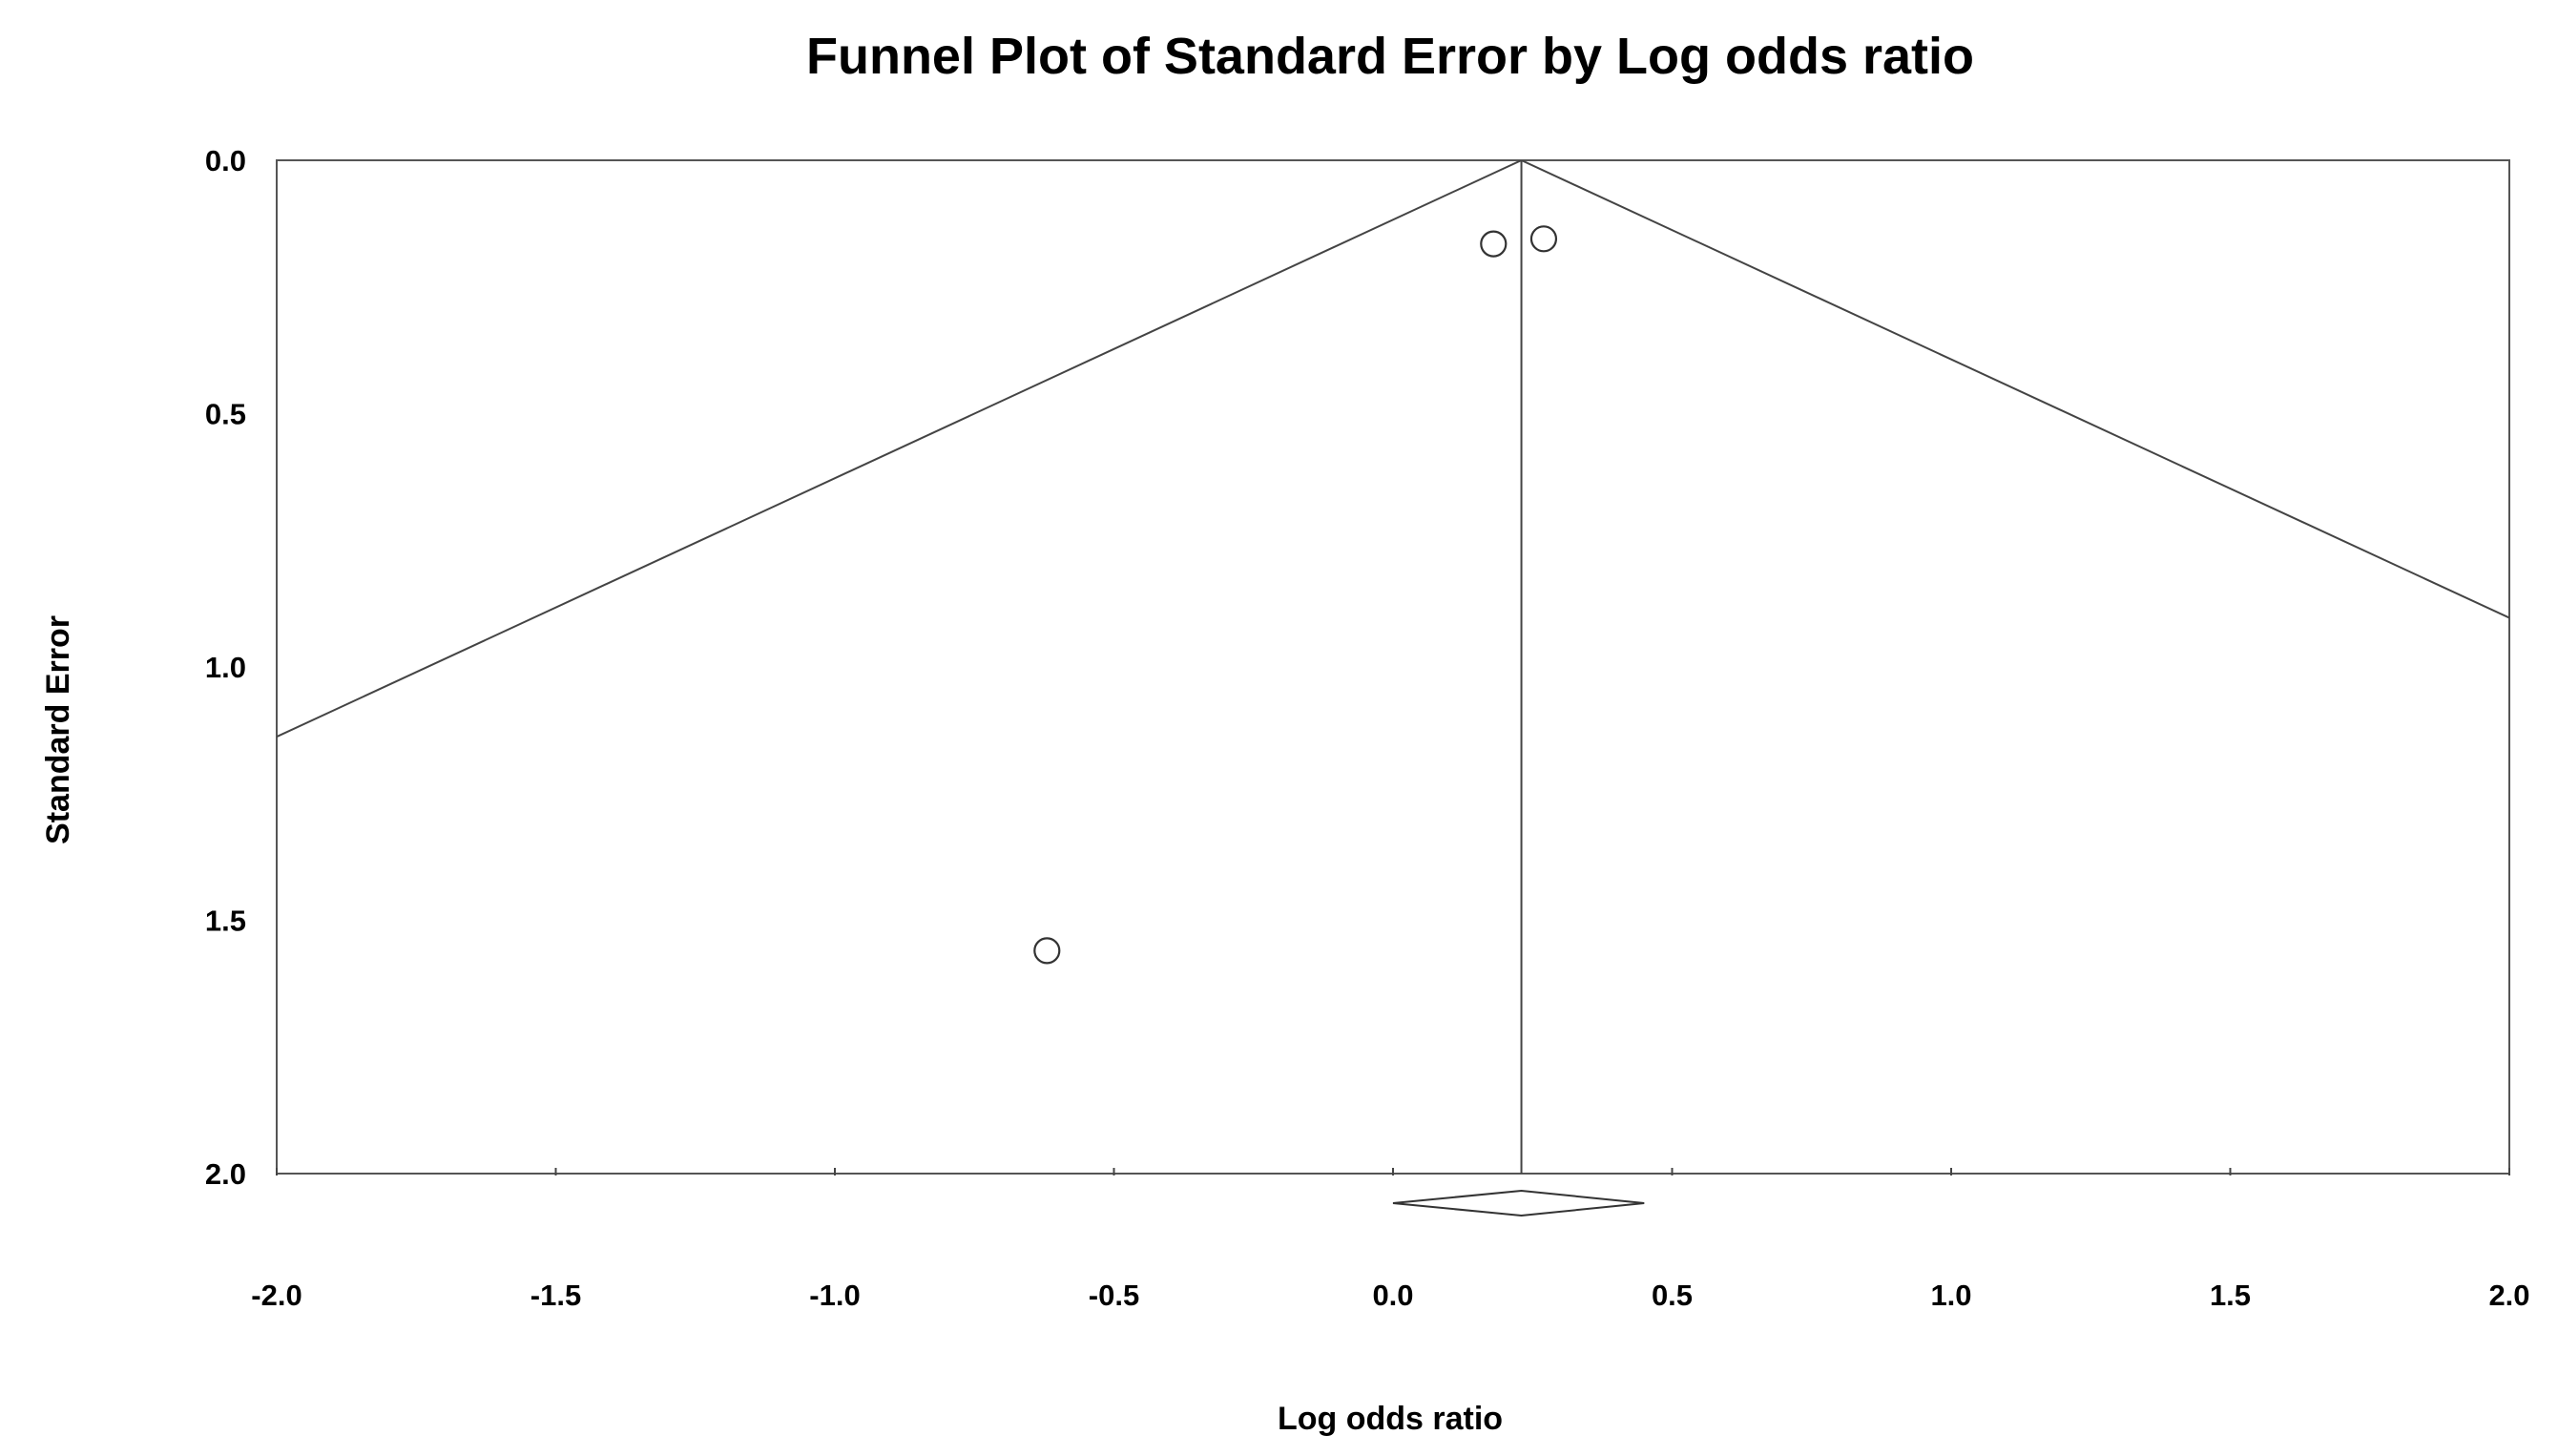 Image resolution: width=2558 pixels, height=1456 pixels. What do you see at coordinates (1390, 1419) in the screenshot?
I see `x-axis-label: Log odds ratio` at bounding box center [1390, 1419].